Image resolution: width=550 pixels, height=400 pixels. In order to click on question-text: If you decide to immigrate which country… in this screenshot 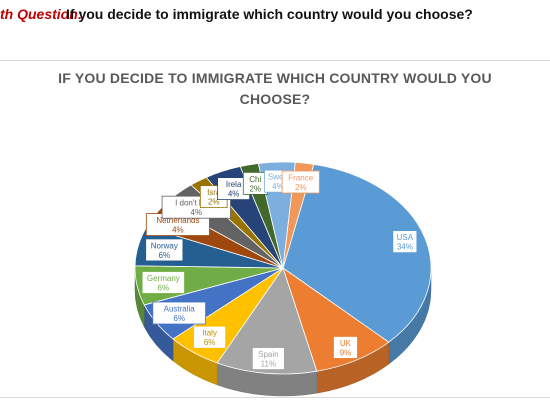, I will do `click(269, 14)`.